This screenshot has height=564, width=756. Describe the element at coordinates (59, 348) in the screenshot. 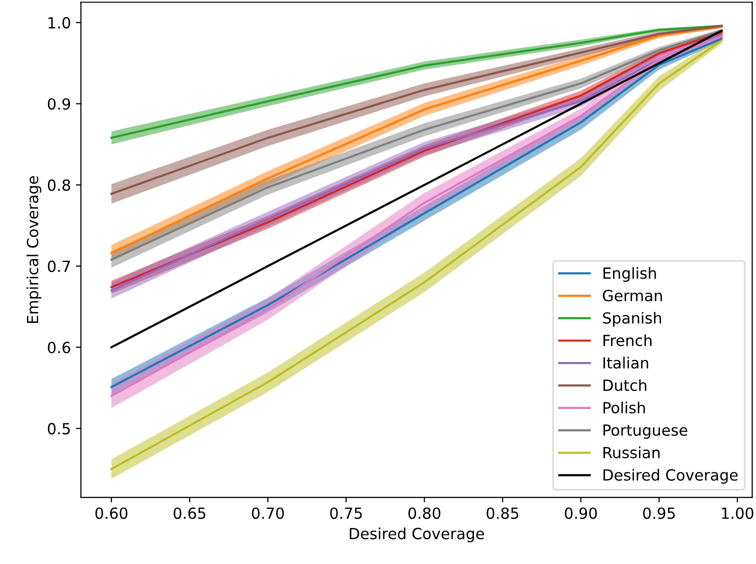

I see `y-tick-label: 0.6` at that location.